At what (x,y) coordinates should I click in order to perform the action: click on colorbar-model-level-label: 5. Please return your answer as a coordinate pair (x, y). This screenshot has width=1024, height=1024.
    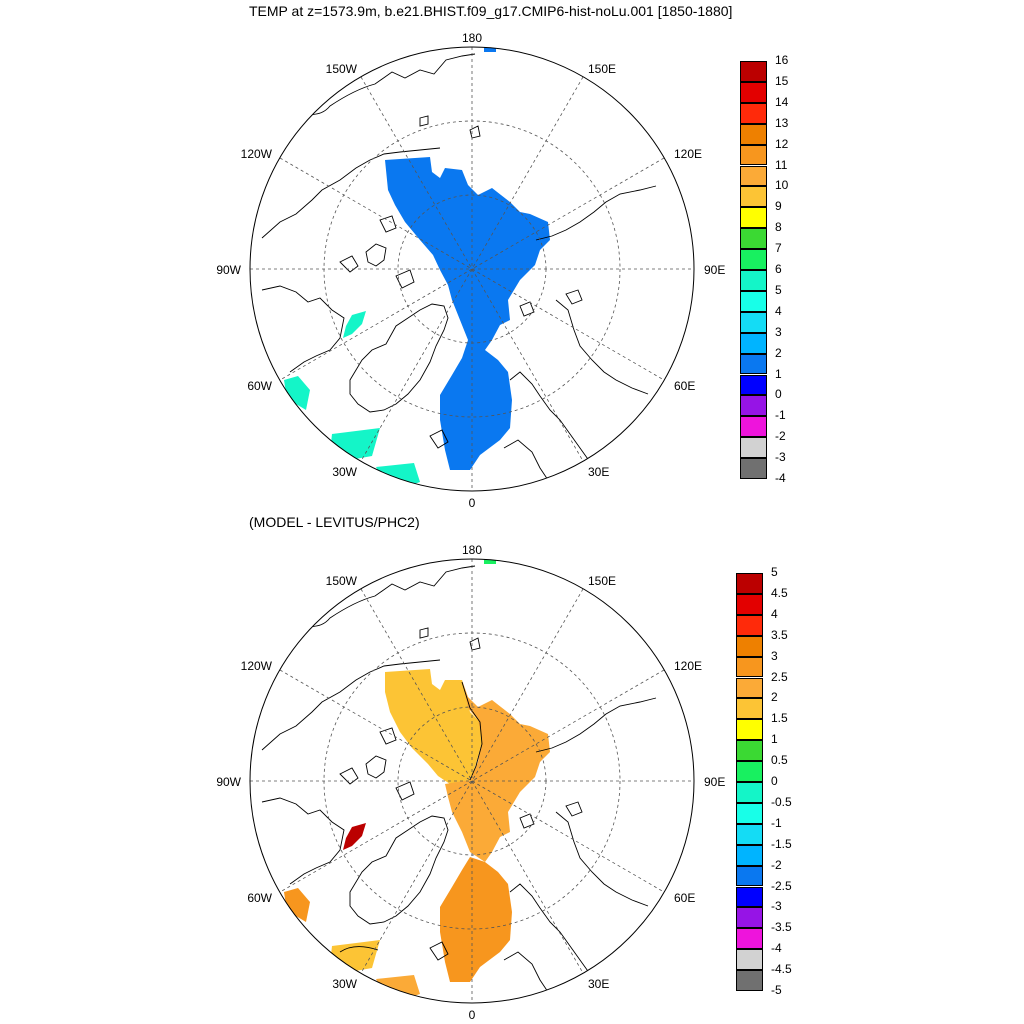
    Looking at the image, I should click on (778, 289).